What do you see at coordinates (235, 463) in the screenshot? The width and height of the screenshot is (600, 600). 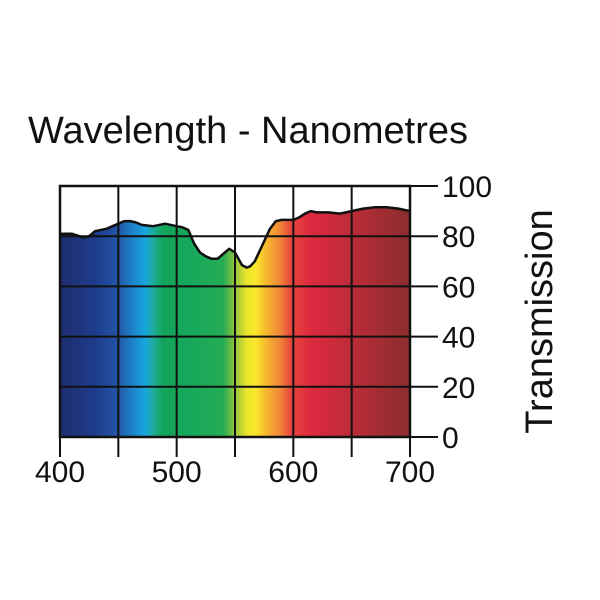 I see `x-axis-ticks: 400 500 600 700` at bounding box center [235, 463].